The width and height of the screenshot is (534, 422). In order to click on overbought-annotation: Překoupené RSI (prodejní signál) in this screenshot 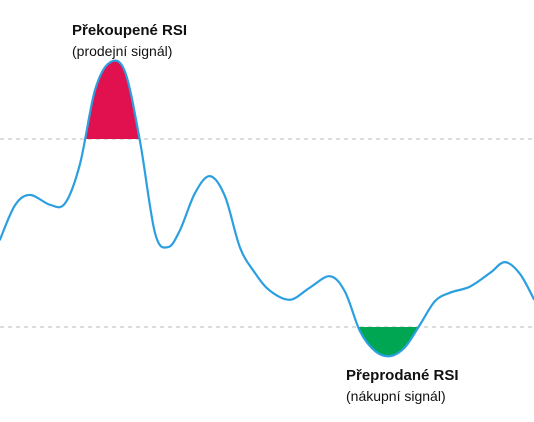, I will do `click(129, 41)`.